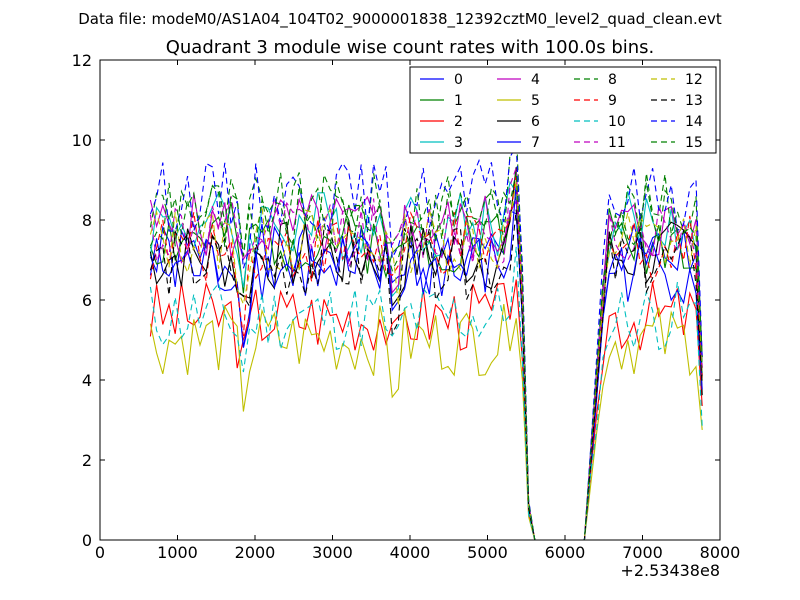  What do you see at coordinates (535, 143) in the screenshot?
I see `legend-label-7: 7` at bounding box center [535, 143].